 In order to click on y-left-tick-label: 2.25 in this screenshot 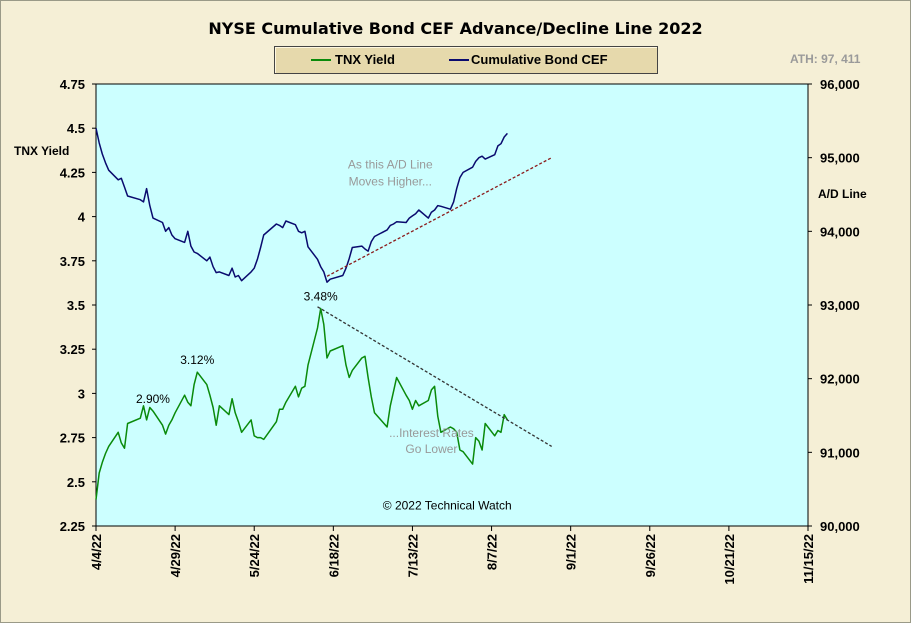, I will do `click(72, 526)`.